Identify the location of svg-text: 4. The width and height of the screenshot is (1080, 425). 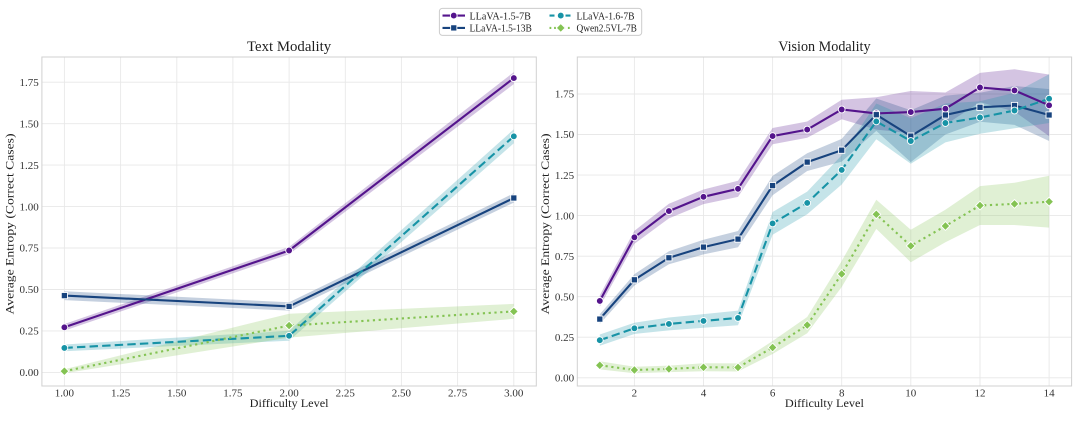
(704, 394).